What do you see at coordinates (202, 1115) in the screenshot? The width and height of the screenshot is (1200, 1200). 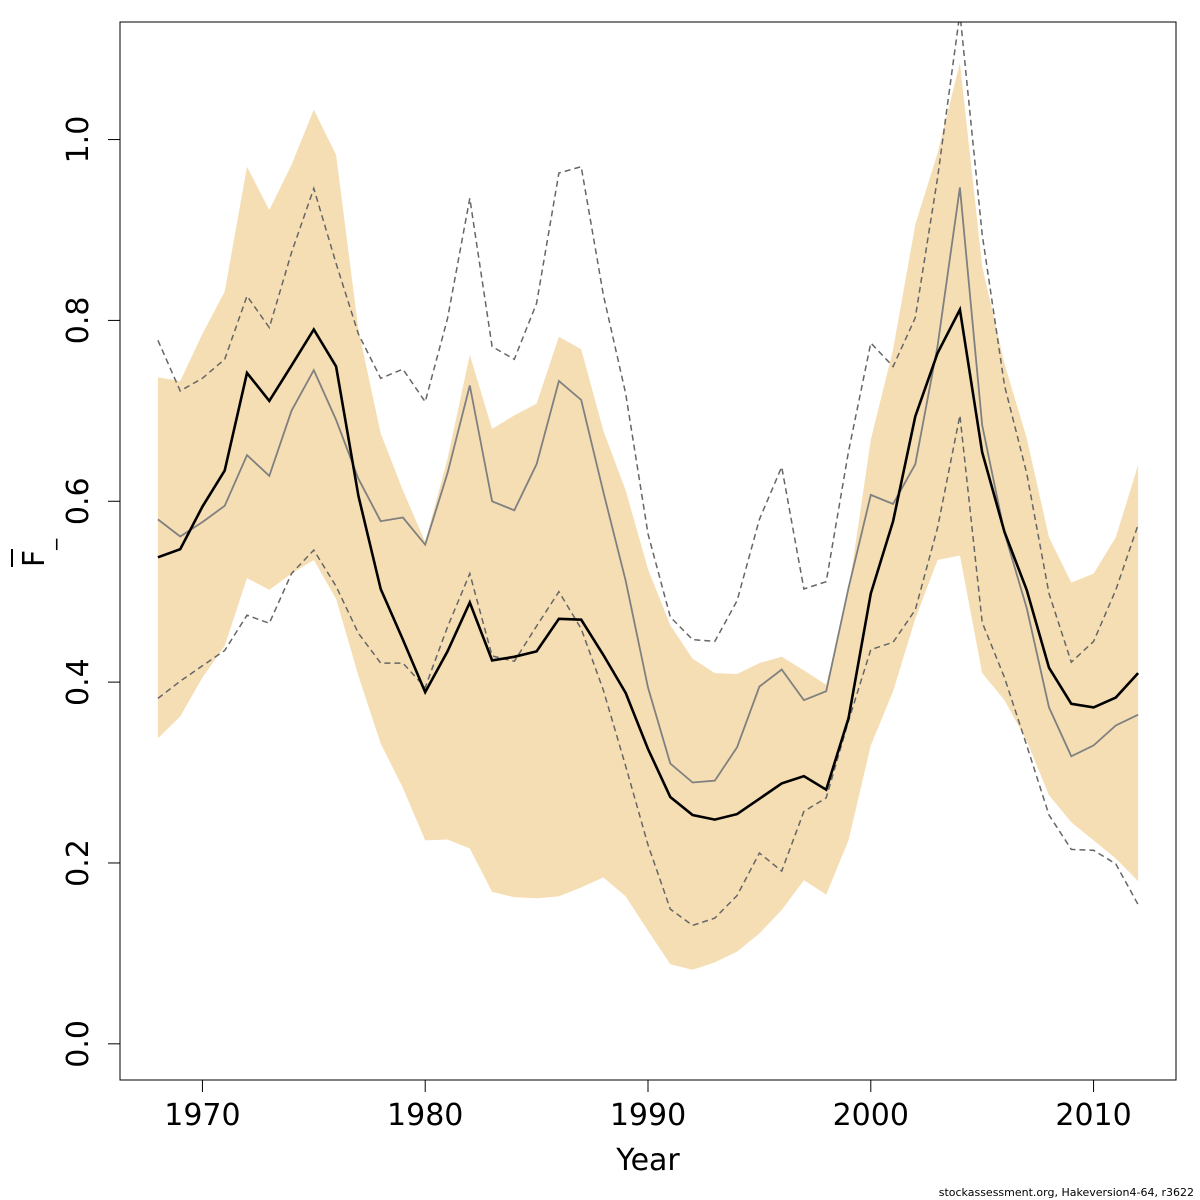 I see `x-tick-label-1970: 1970` at bounding box center [202, 1115].